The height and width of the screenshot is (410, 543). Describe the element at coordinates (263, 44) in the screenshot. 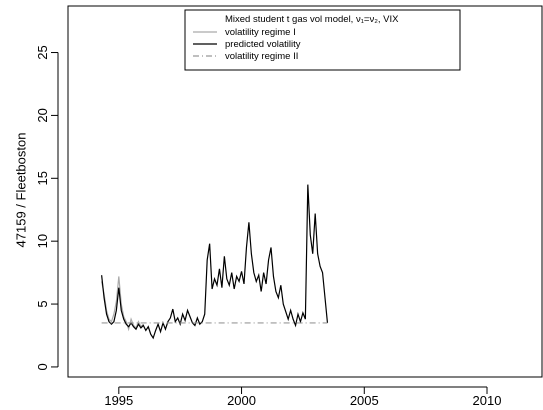

I see `legend-label: predicted volatility` at that location.